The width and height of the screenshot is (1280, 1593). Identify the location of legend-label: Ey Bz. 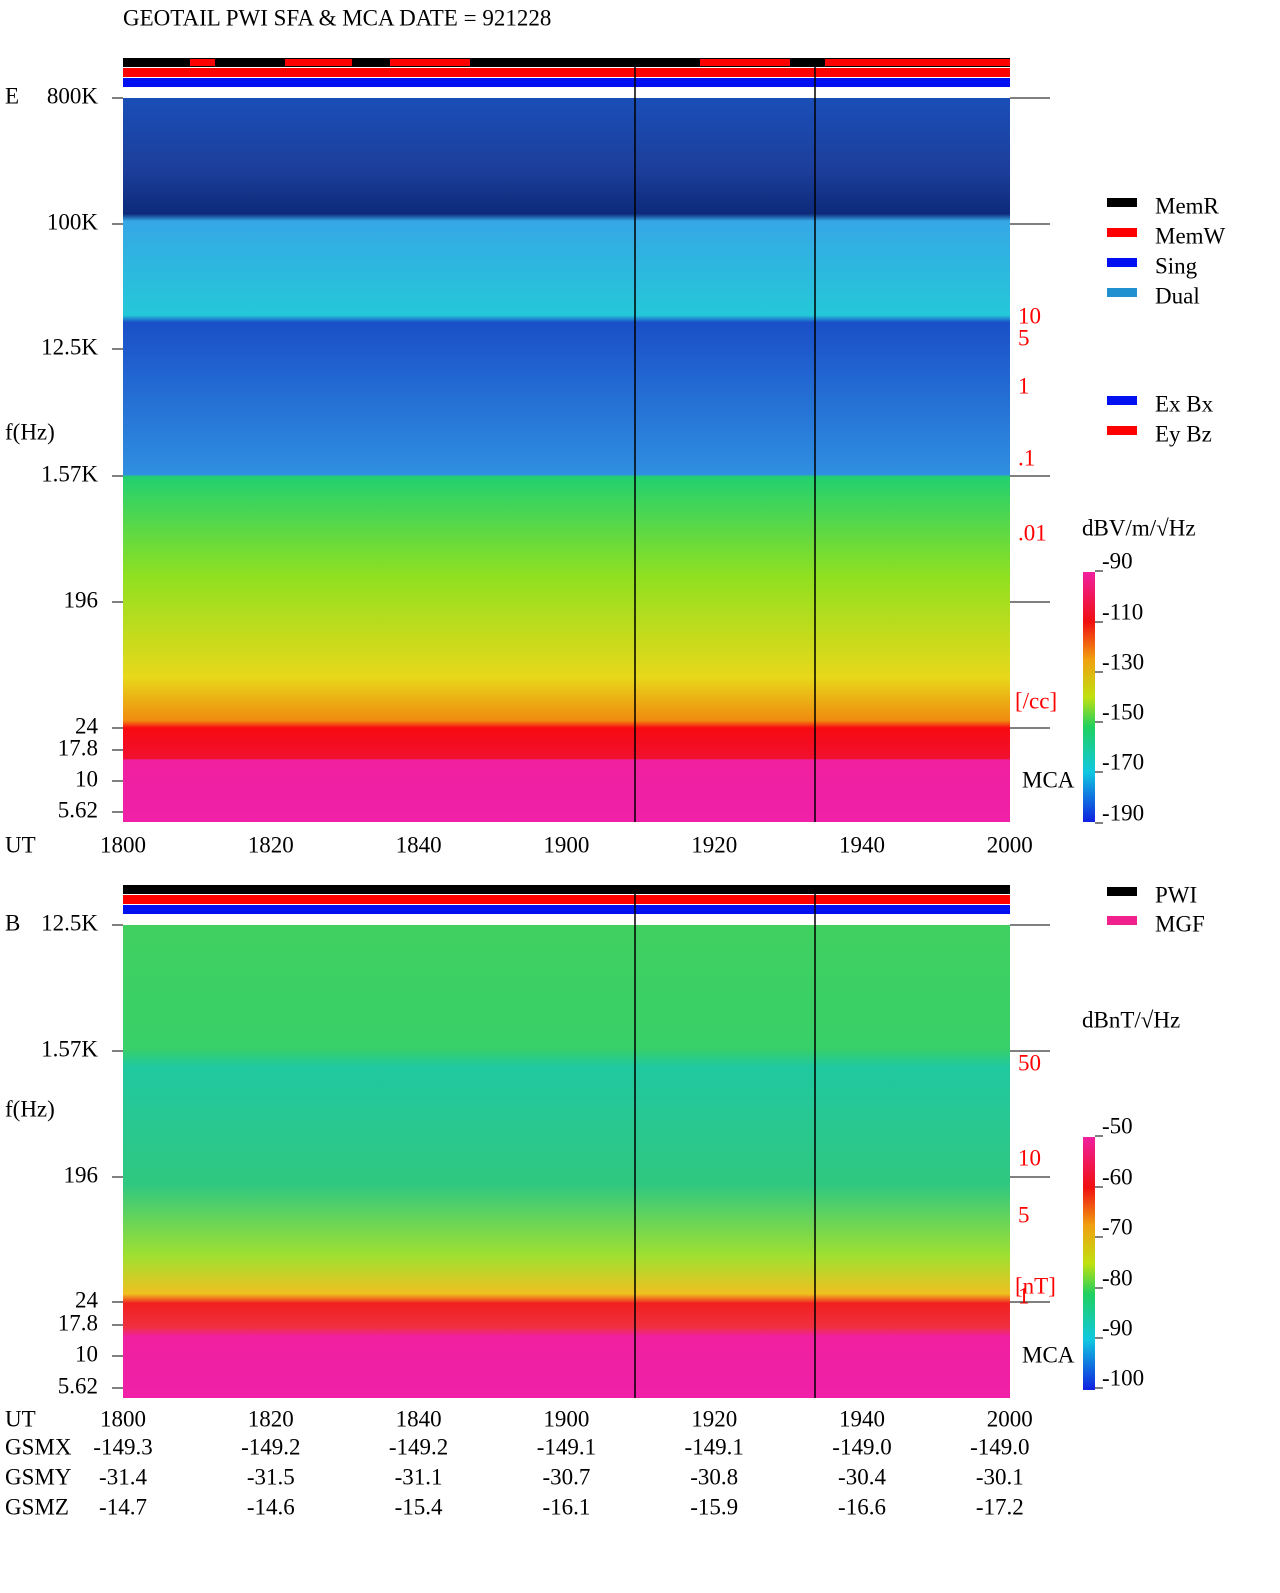
(1183, 433).